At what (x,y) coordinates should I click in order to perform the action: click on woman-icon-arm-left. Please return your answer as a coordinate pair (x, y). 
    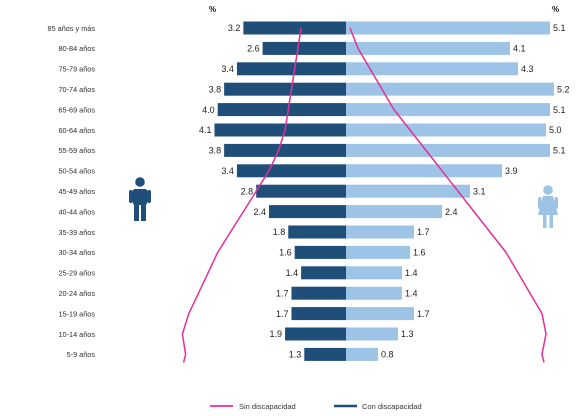
    Looking at the image, I should click on (540, 203).